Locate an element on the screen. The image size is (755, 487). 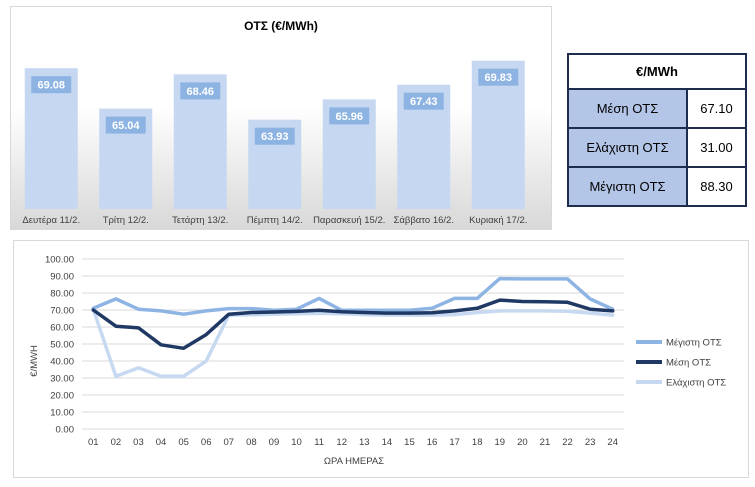
summary-row-min: Ελάχιστη ΟΤΣ 31.00 is located at coordinates (657, 147).